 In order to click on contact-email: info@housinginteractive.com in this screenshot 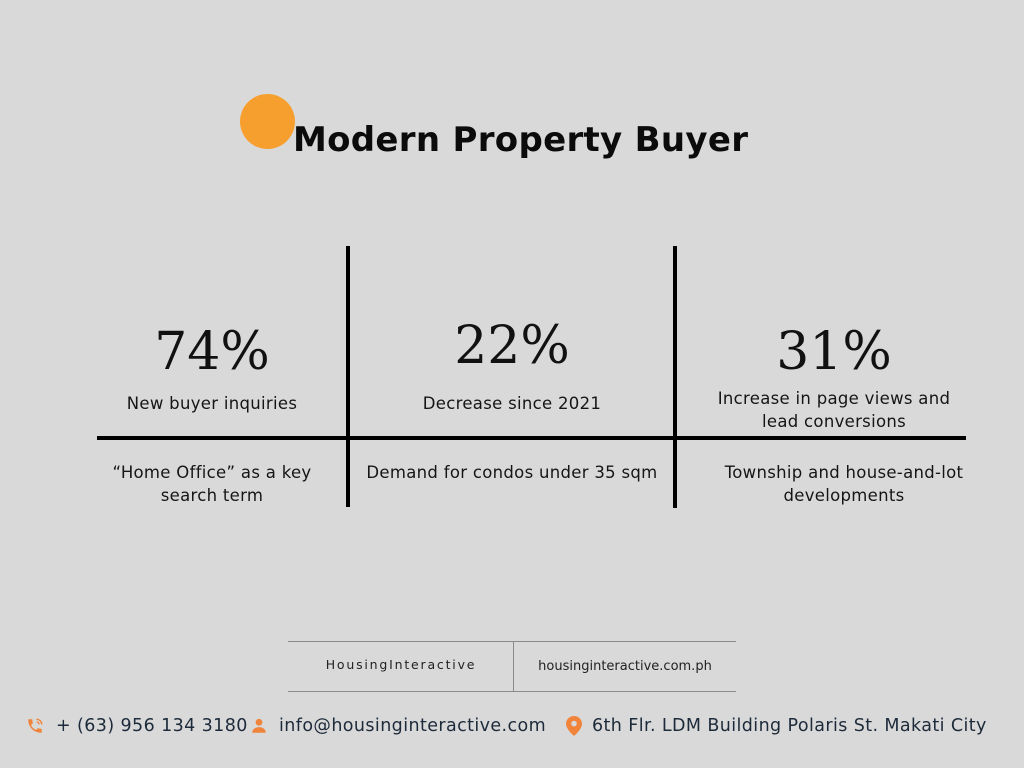, I will do `click(398, 726)`.